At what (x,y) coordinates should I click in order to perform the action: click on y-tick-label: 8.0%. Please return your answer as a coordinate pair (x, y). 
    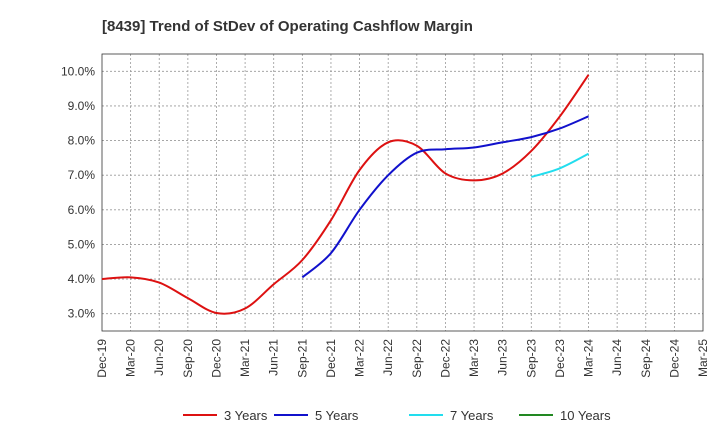
    Looking at the image, I should click on (82, 141).